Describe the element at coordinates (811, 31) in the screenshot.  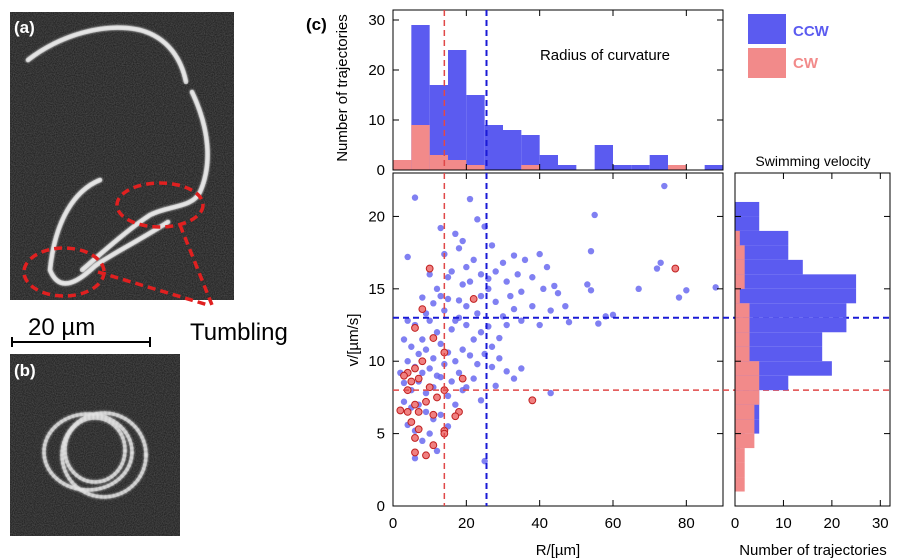
I see `legend-label-ccw: CCW` at that location.